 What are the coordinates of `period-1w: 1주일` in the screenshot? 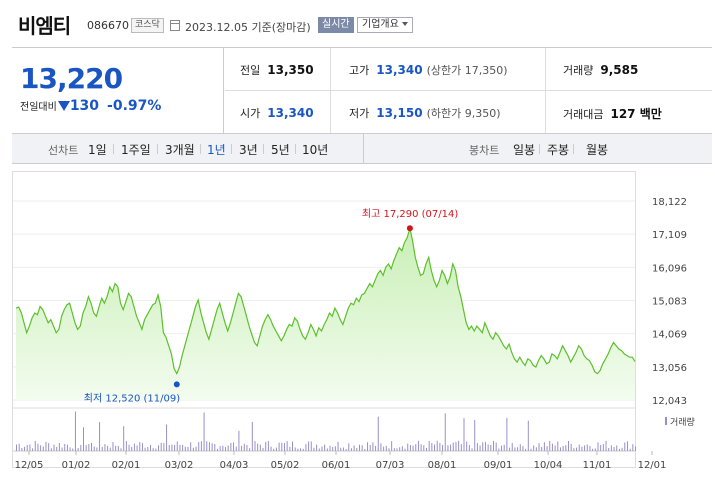 It's located at (136, 150).